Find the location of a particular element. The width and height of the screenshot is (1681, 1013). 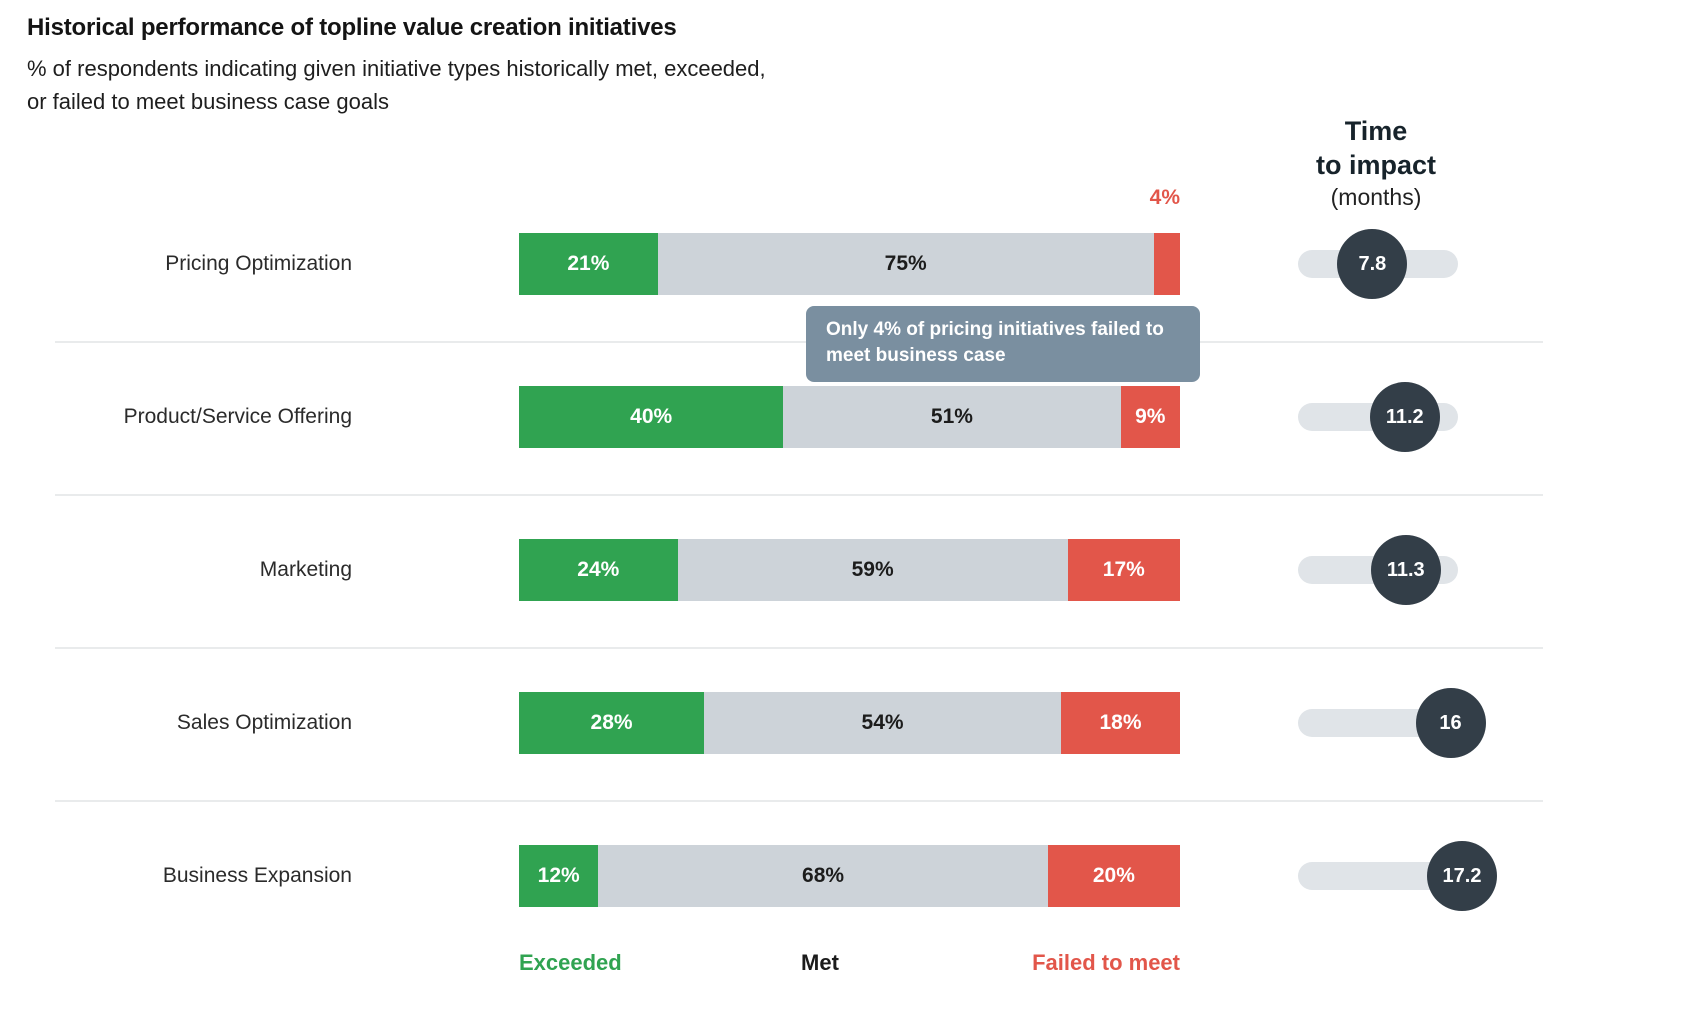

bar-segment-exceeded: 12% is located at coordinates (559, 876).